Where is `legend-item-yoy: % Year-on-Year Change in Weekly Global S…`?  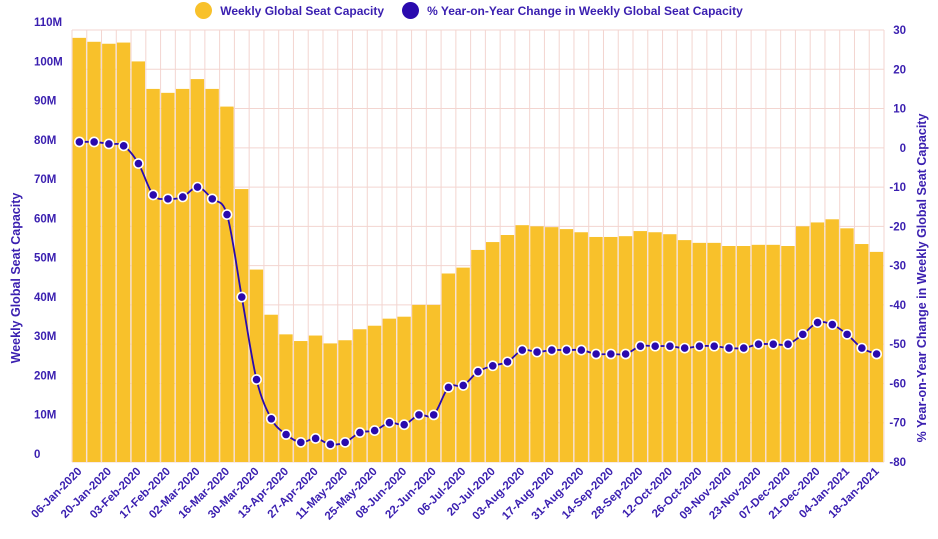
legend-item-yoy: % Year-on-Year Change in Weekly Global S… is located at coordinates (572, 10).